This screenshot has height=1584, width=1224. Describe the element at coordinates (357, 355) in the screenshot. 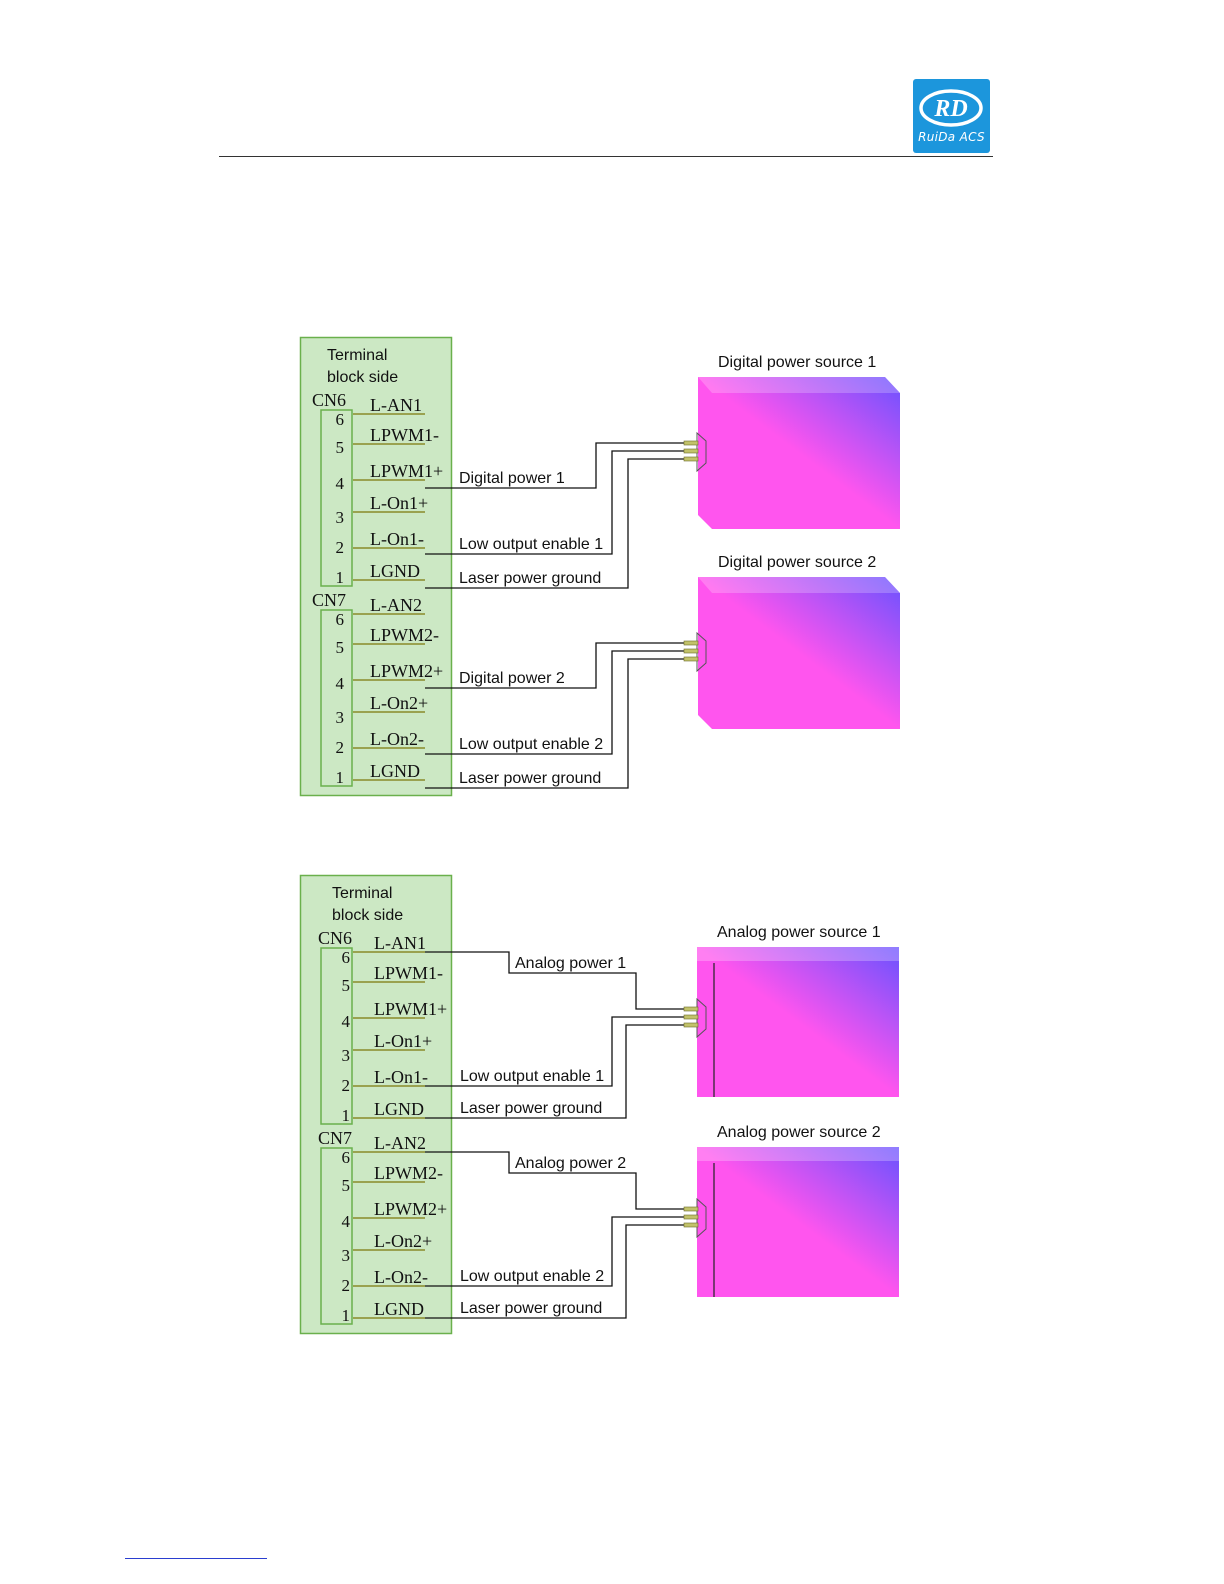

I see `terminal-block-title-line1: Terminal` at that location.